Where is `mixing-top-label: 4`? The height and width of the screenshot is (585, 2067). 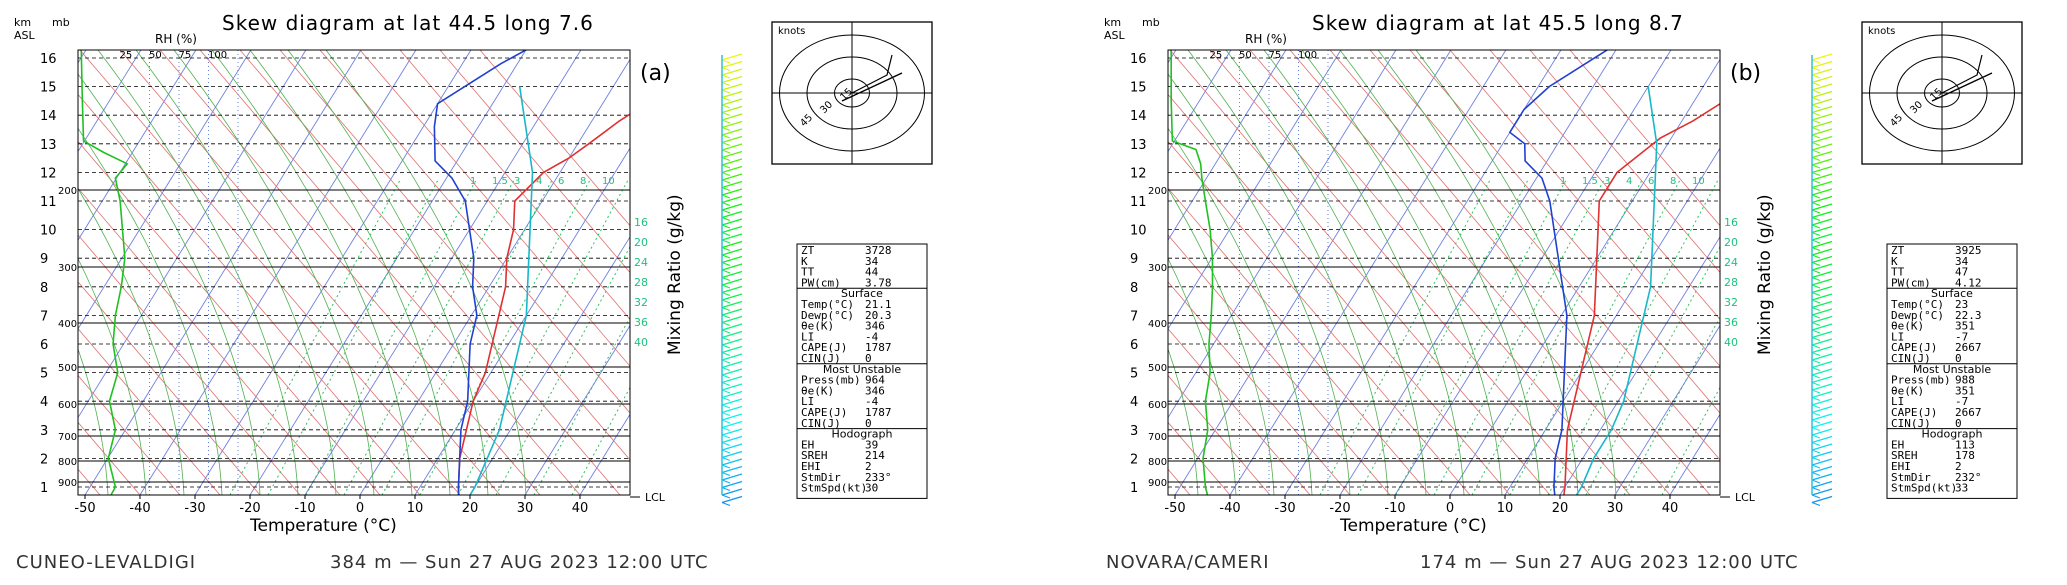
mixing-top-label: 4 is located at coordinates (1629, 181).